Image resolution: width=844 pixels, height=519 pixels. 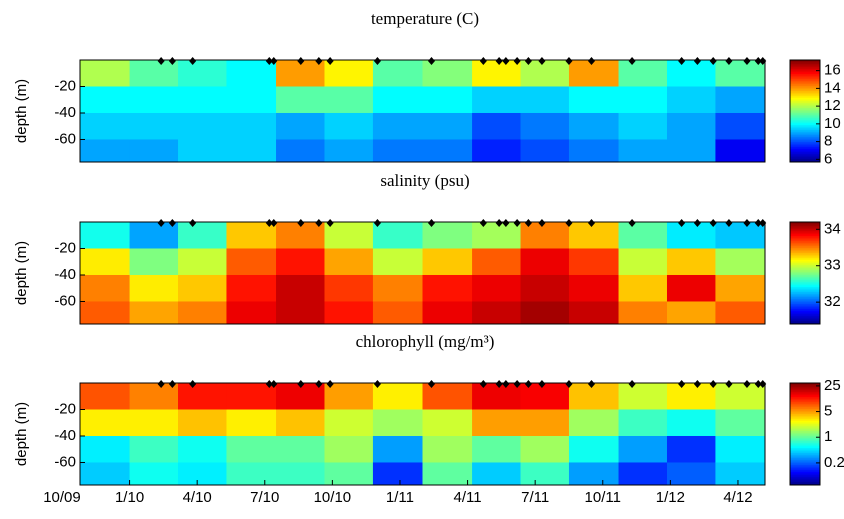 What do you see at coordinates (468, 497) in the screenshot?
I see `x-tick-label: 4/11` at bounding box center [468, 497].